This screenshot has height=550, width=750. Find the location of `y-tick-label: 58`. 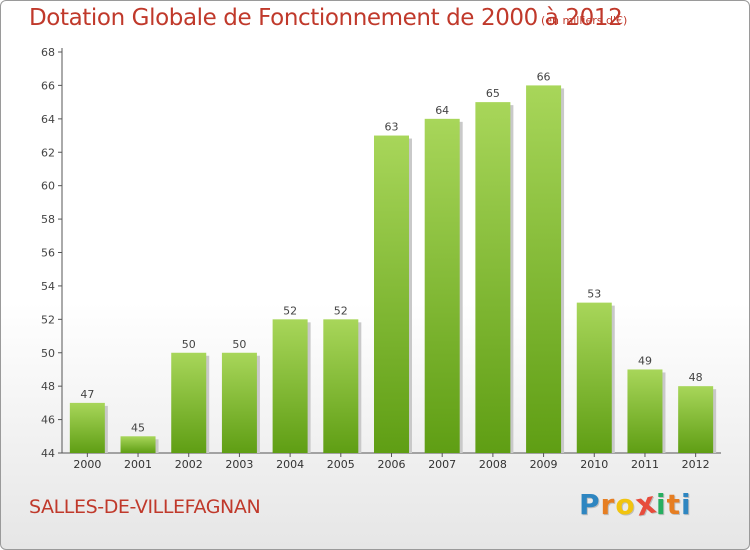

y-tick-label: 58 is located at coordinates (48, 219).